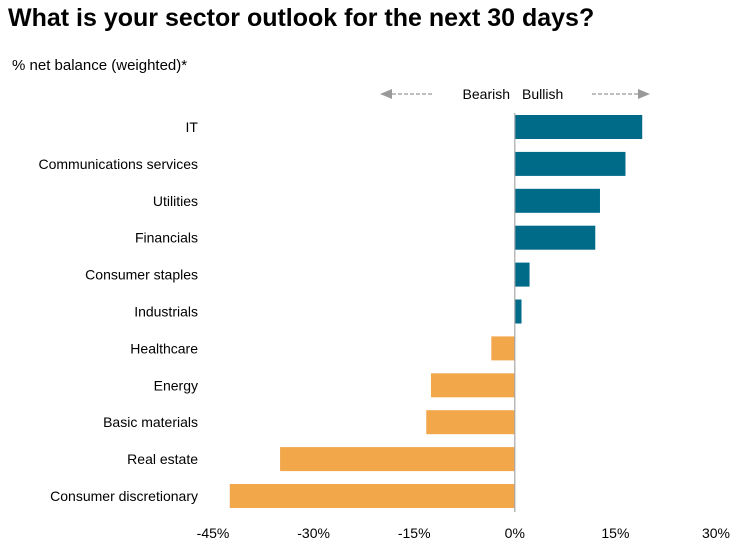 The height and width of the screenshot is (551, 746). I want to click on bullish-arrow-head-icon, so click(644, 94).